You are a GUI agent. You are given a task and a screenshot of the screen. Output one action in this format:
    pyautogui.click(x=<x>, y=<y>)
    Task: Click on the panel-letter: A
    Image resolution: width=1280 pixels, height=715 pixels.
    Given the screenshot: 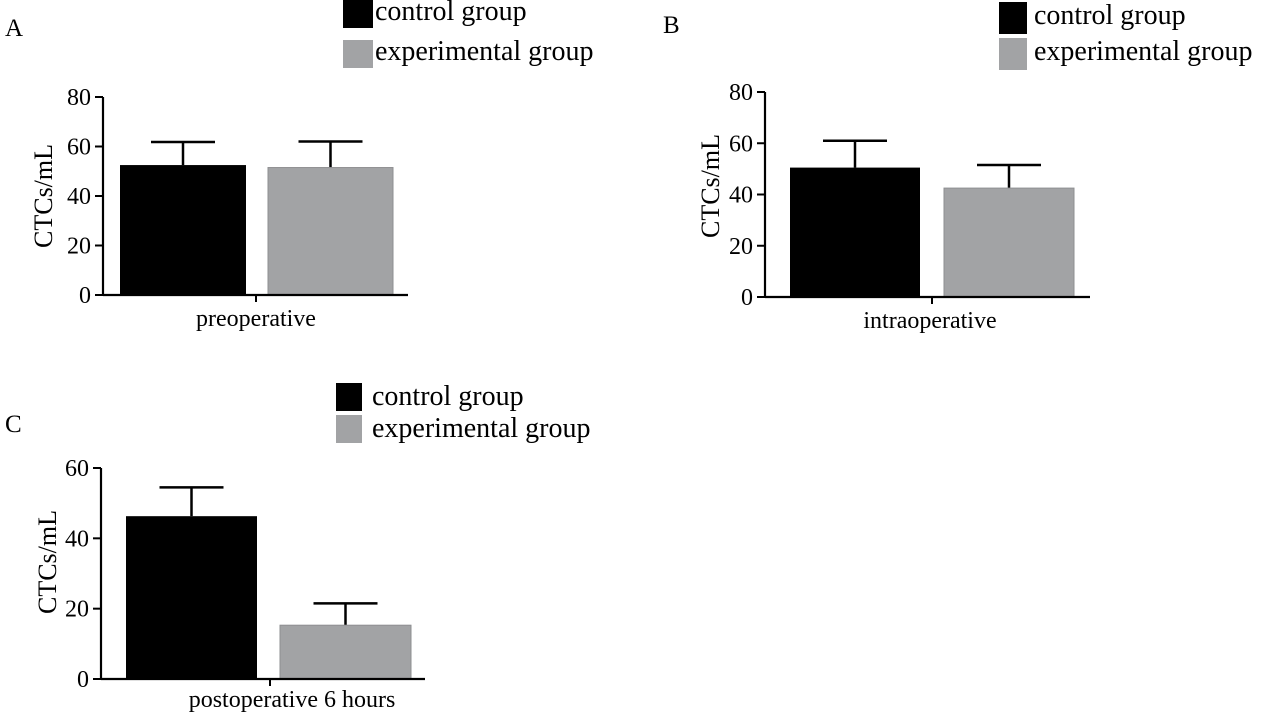 What is the action you would take?
    pyautogui.click(x=14, y=28)
    